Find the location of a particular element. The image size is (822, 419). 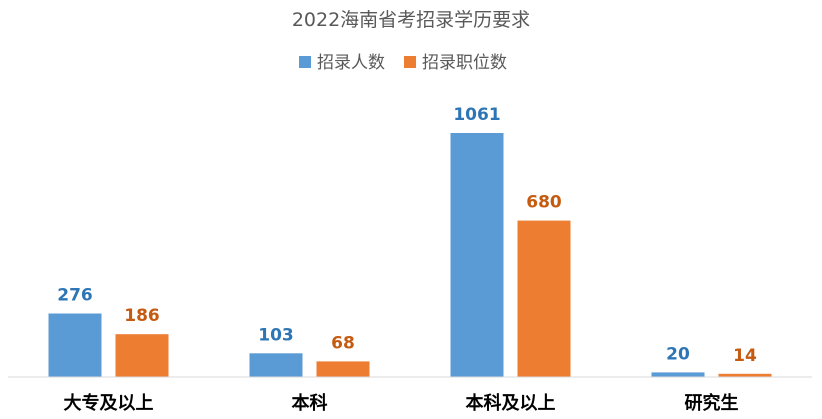

data-label-2-2: 68 is located at coordinates (343, 343).